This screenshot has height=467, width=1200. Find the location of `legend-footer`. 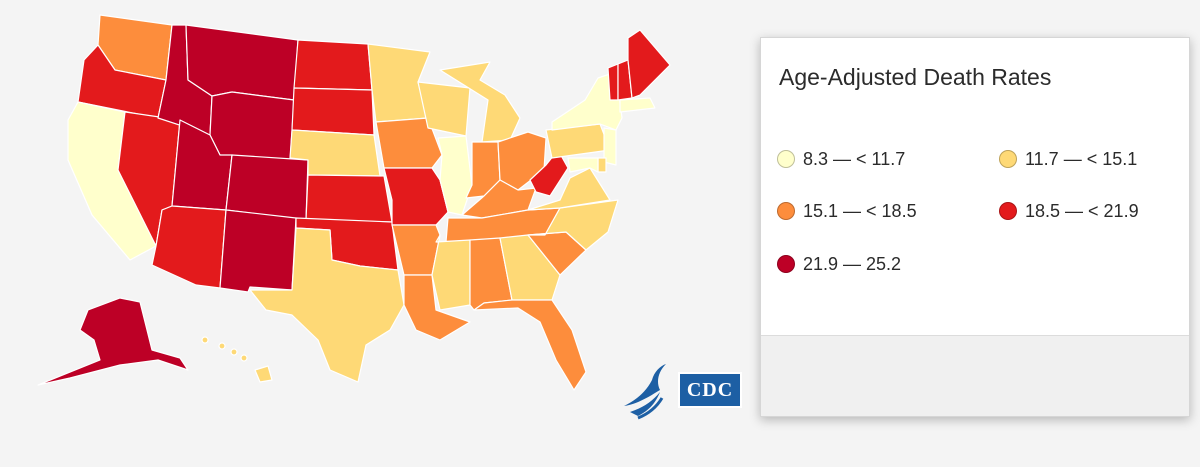

legend-footer is located at coordinates (975, 375).